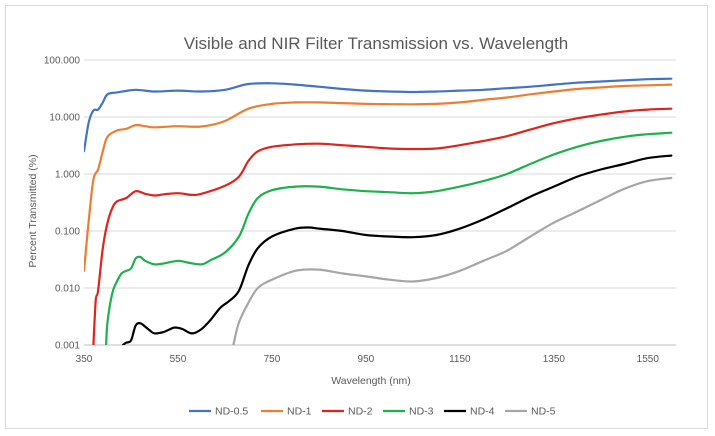 The image size is (715, 436). What do you see at coordinates (67, 289) in the screenshot?
I see `y-tick-label: 0.010` at bounding box center [67, 289].